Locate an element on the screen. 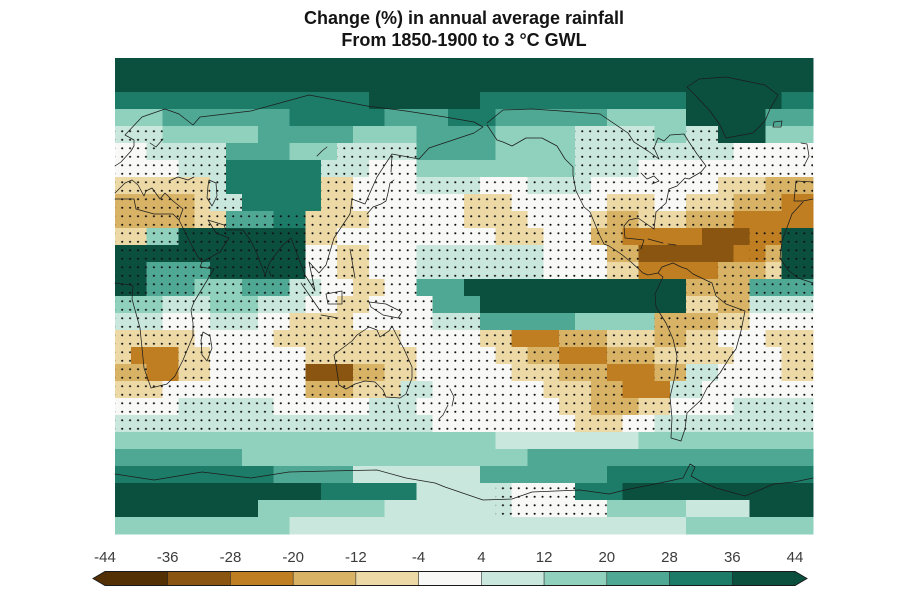  coastline-west-africa is located at coordinates (796, 242).